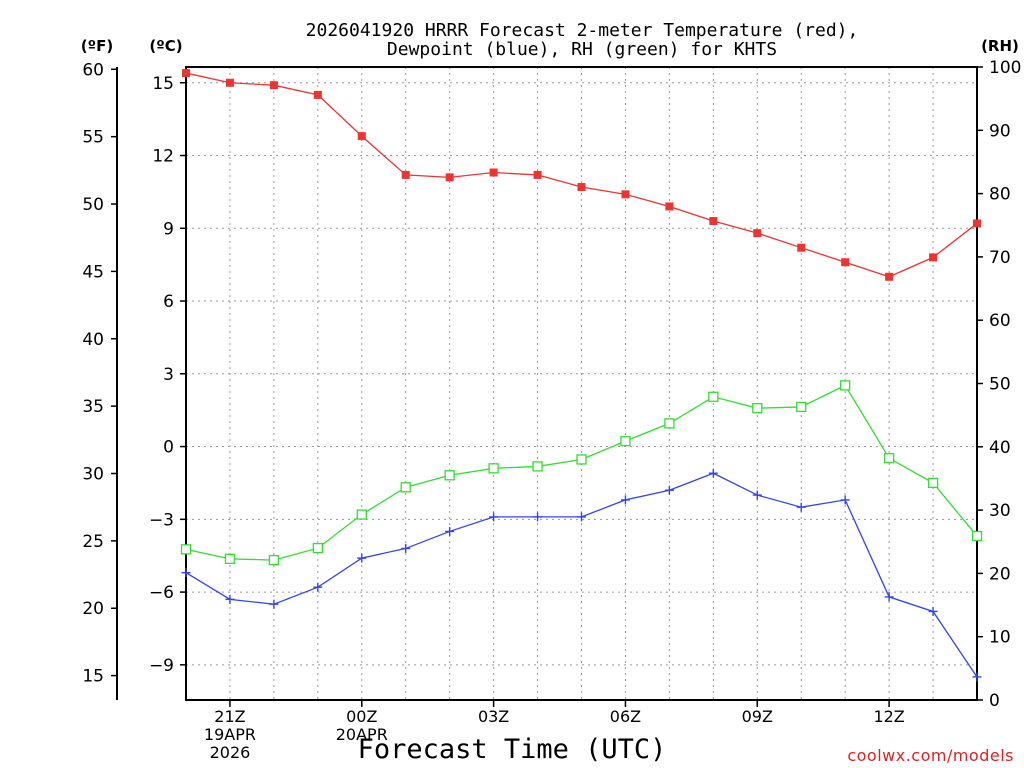  Describe the element at coordinates (362, 734) in the screenshot. I see `x-tick-label: 20APR` at that location.